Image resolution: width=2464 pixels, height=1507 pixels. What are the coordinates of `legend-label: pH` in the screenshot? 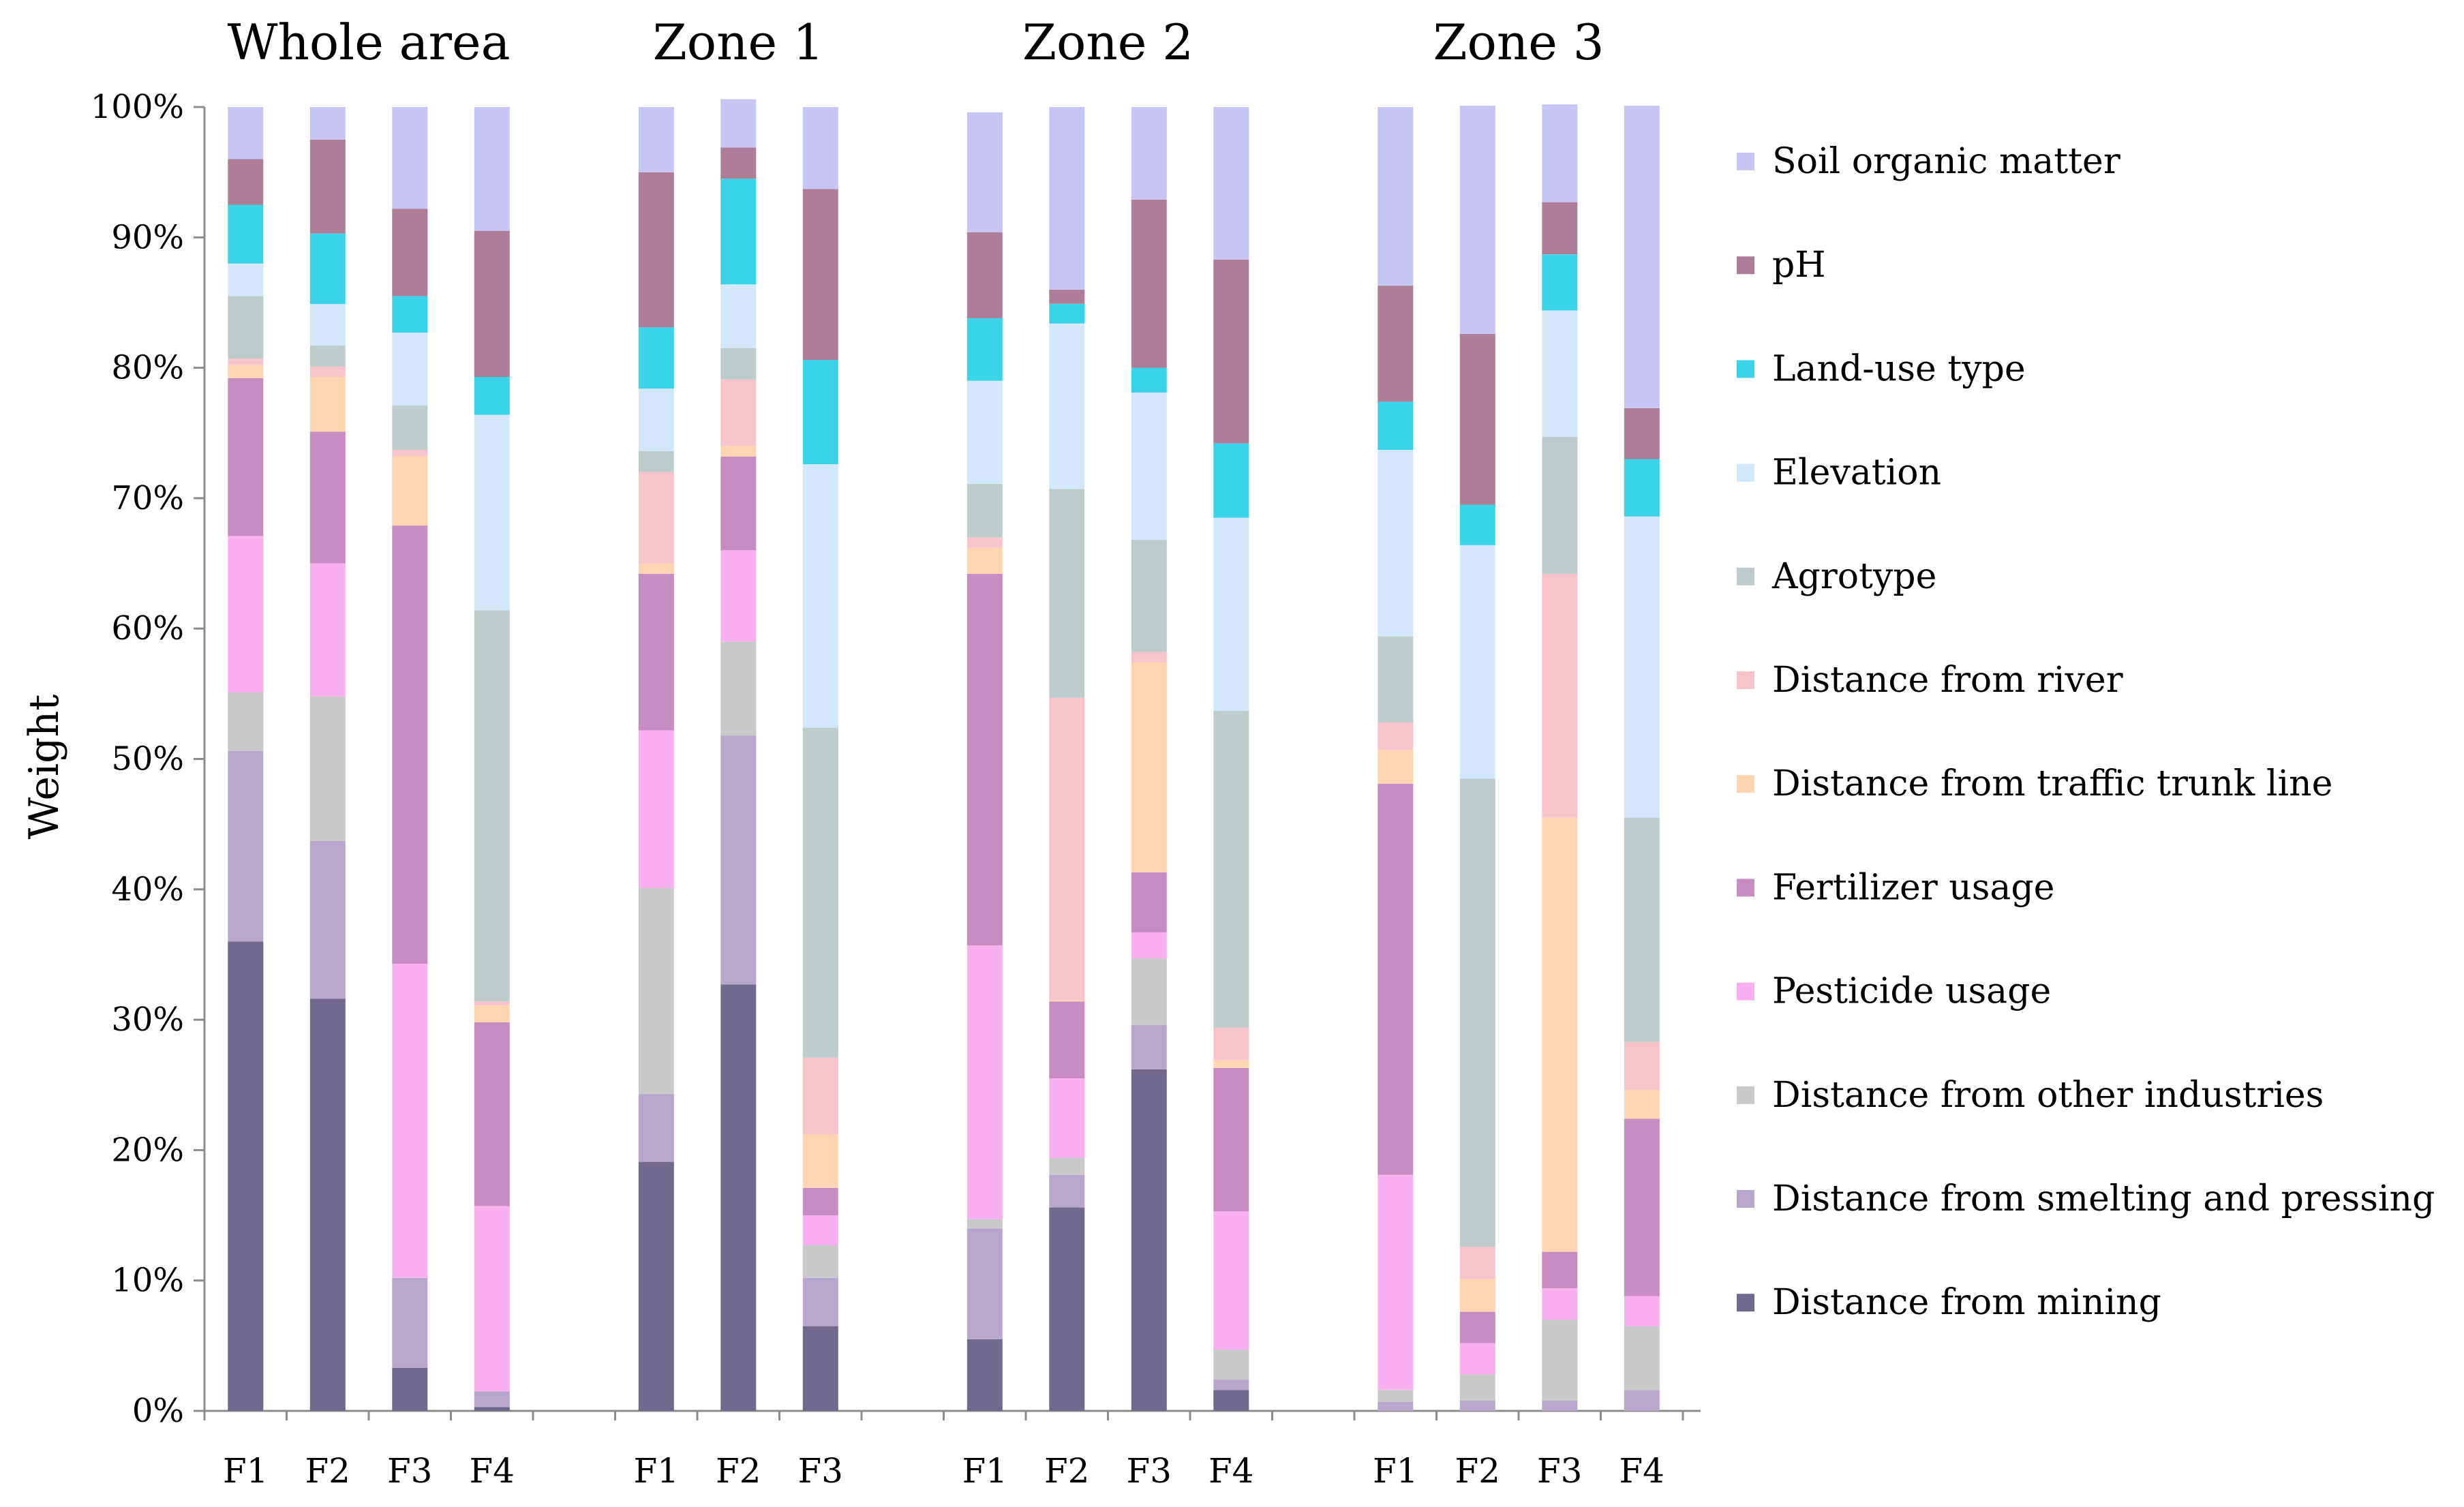 It's located at (1799, 266).